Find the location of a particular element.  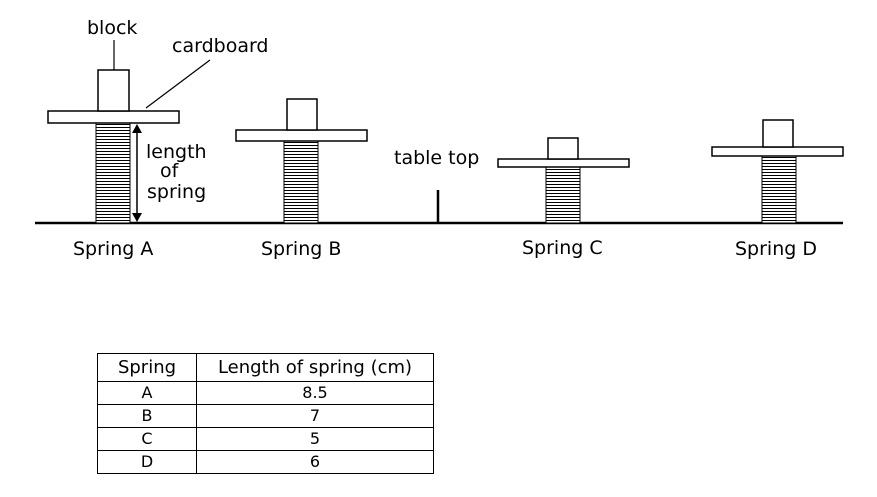

table-header-row: Spring Length of spring (cm) is located at coordinates (265, 367).